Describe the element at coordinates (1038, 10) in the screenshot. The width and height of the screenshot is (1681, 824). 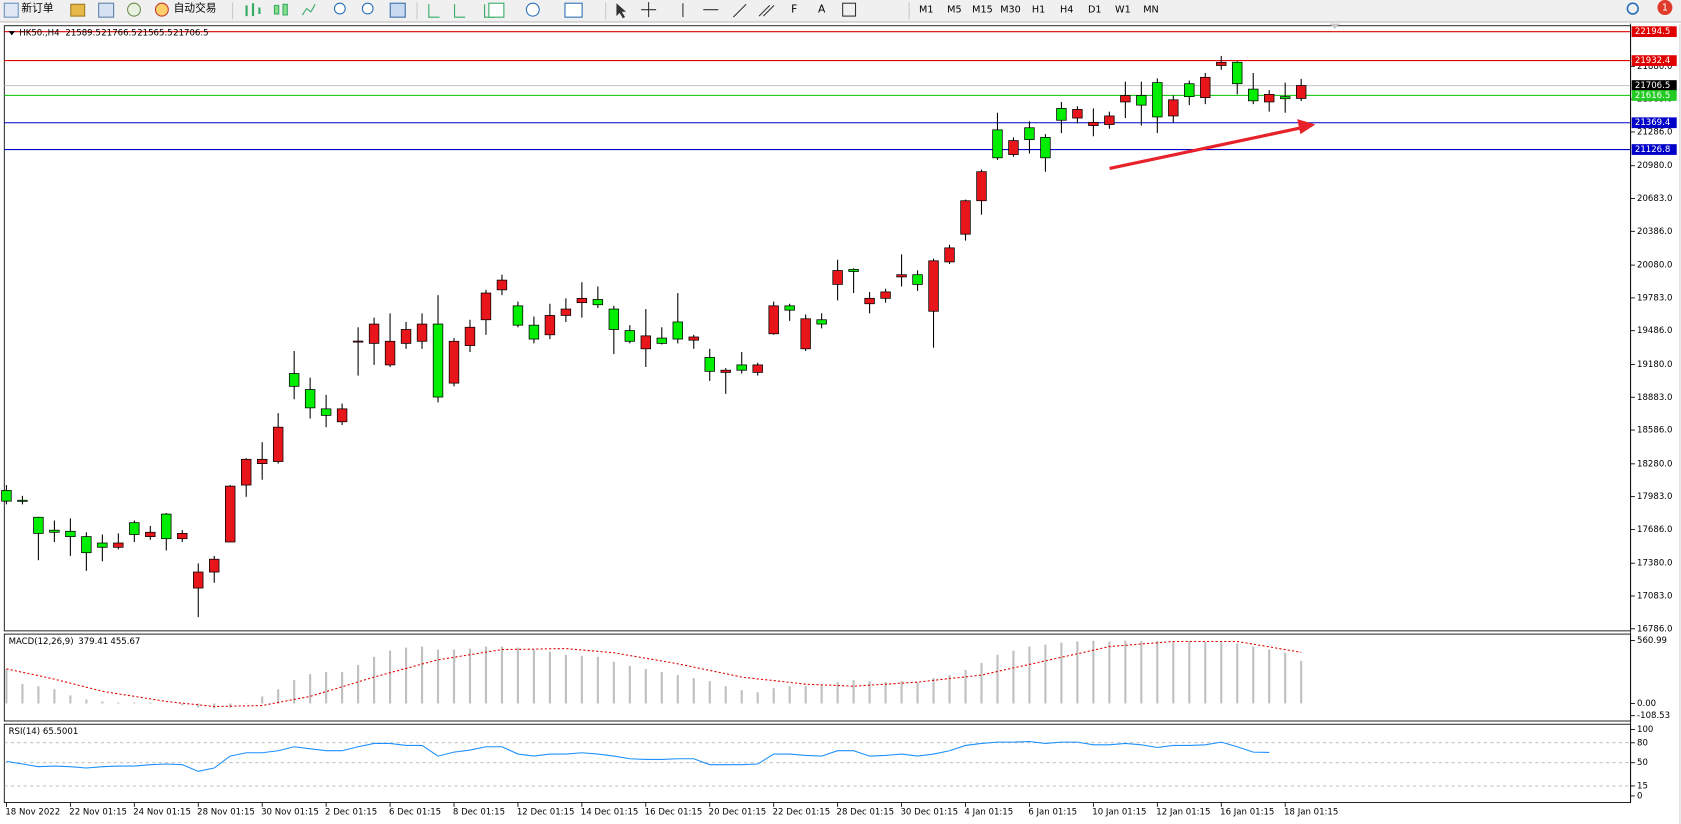
I see `timeframe-button: H1` at that location.